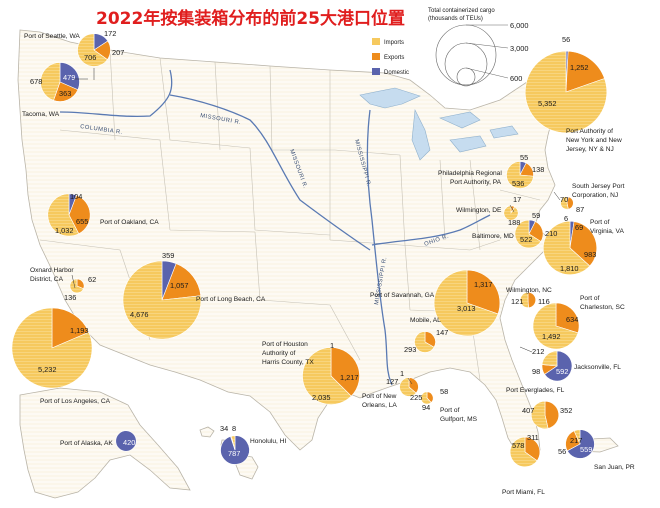 This screenshot has width=660, height=508. I want to click on port-of-savannah-ga-exports-wedge, so click(483, 292).